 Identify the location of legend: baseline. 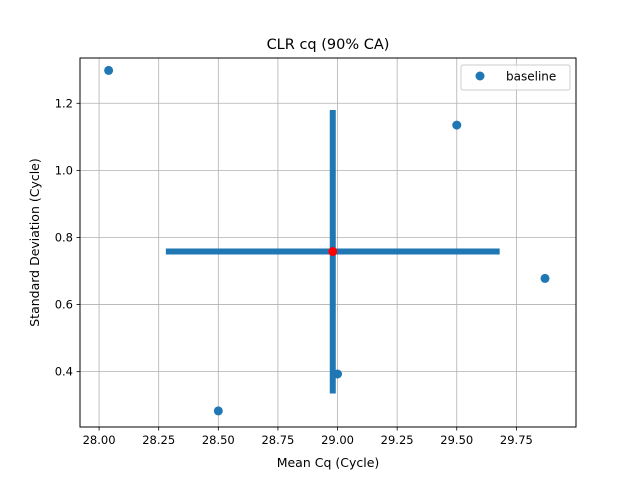
(515, 77).